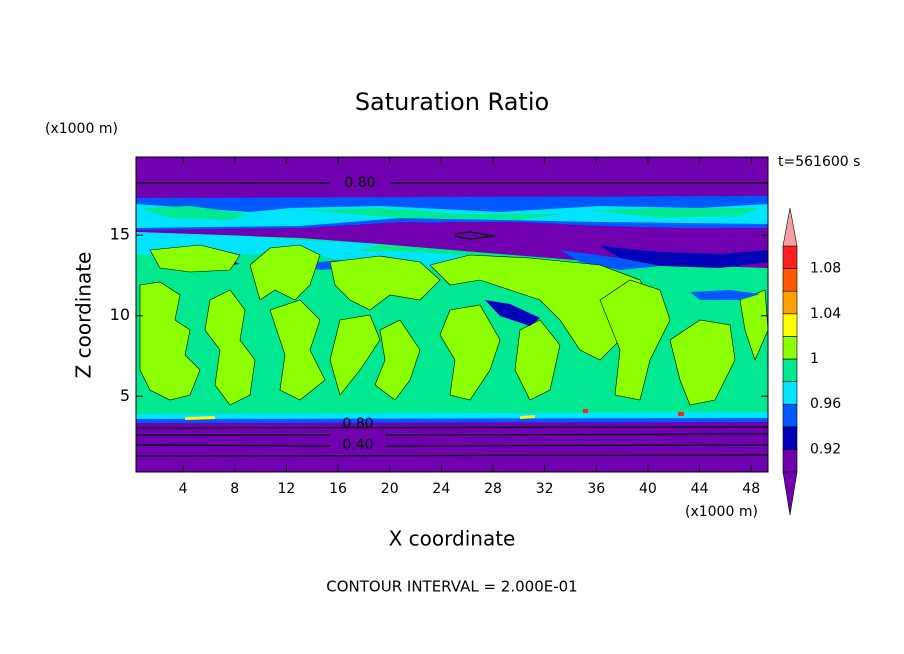 The image size is (904, 654). Describe the element at coordinates (825, 404) in the screenshot. I see `colorbar-tick-label: 0.96` at that location.